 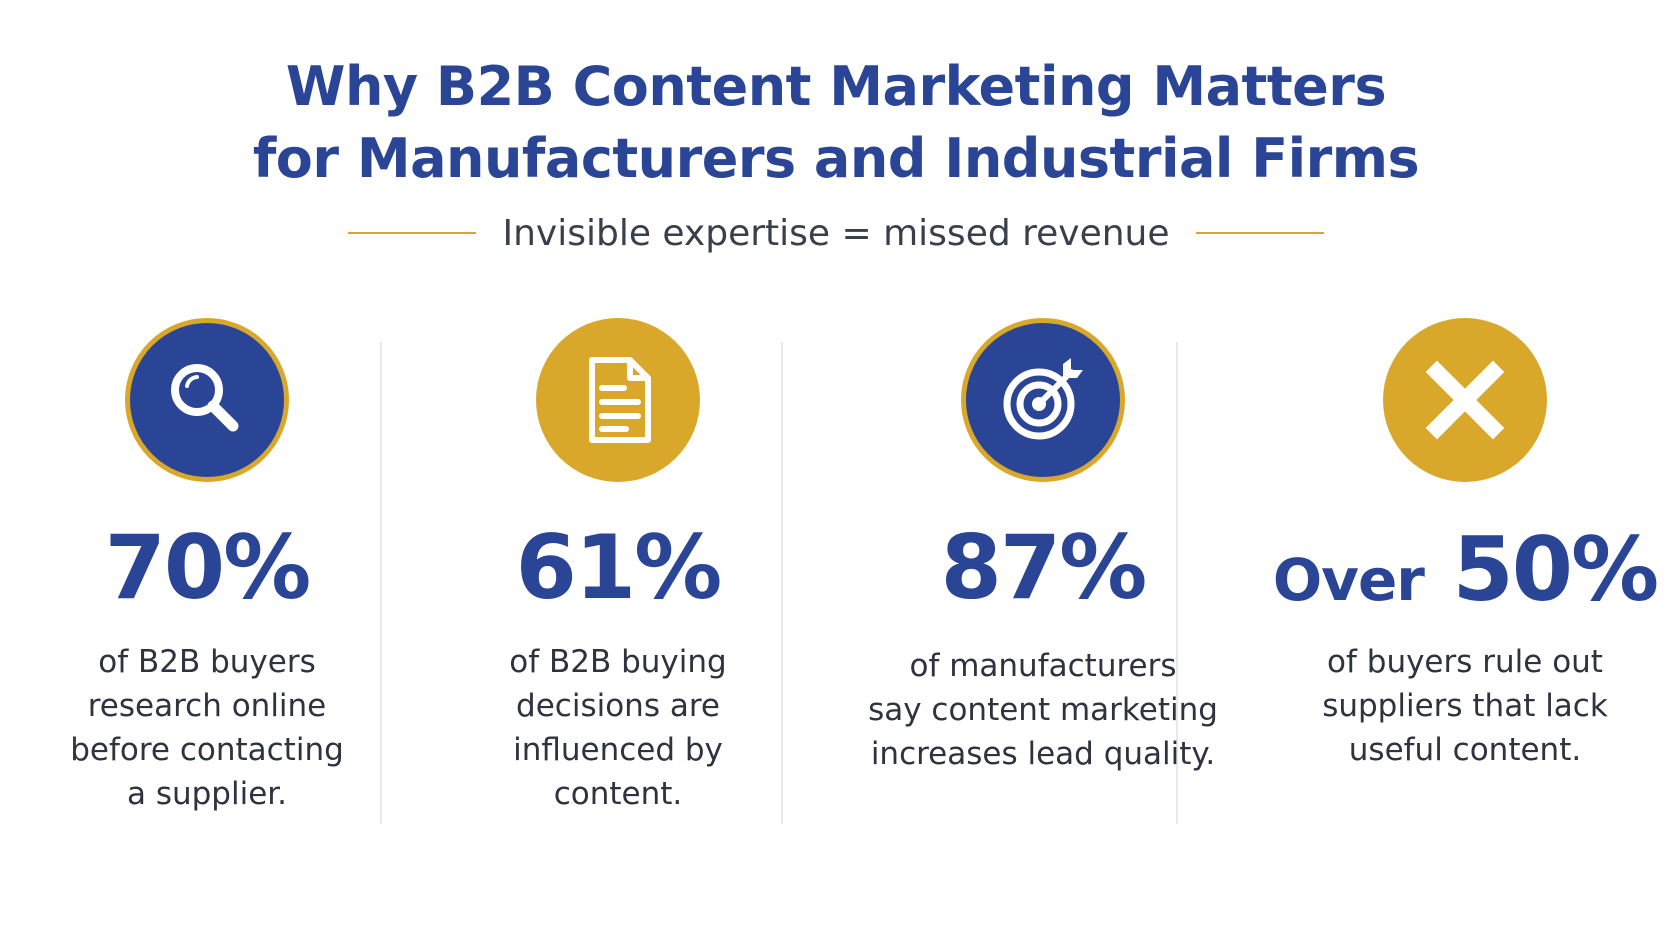 I want to click on stat-description-line: a supplier., so click(x=207, y=794).